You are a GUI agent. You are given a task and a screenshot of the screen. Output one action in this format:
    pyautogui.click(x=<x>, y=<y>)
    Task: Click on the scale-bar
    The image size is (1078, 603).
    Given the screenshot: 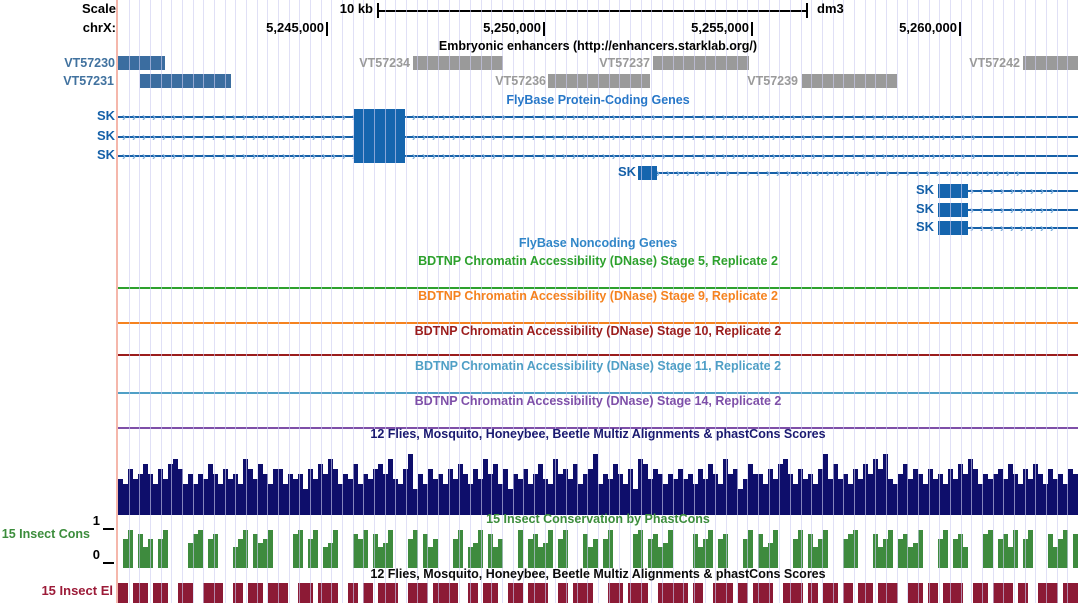 What is the action you would take?
    pyautogui.click(x=592, y=11)
    